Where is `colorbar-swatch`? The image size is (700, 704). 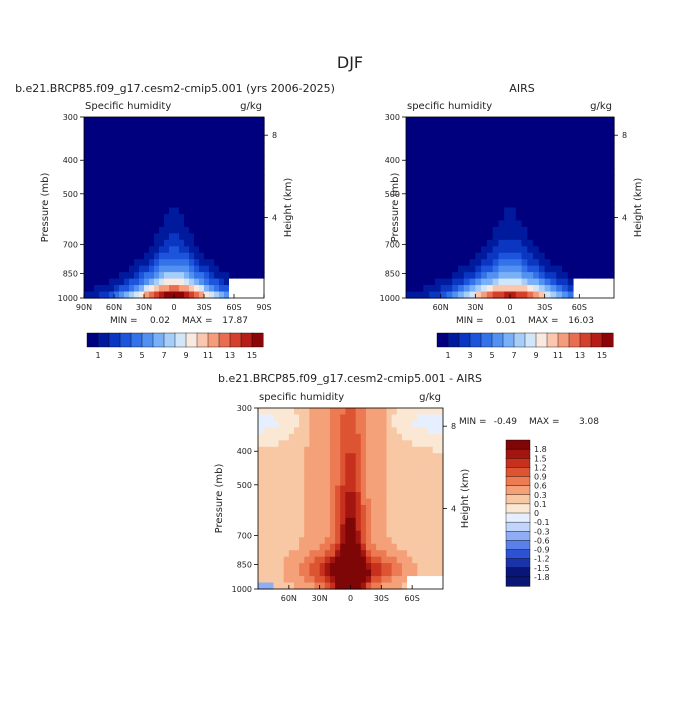 colorbar-swatch is located at coordinates (563, 340).